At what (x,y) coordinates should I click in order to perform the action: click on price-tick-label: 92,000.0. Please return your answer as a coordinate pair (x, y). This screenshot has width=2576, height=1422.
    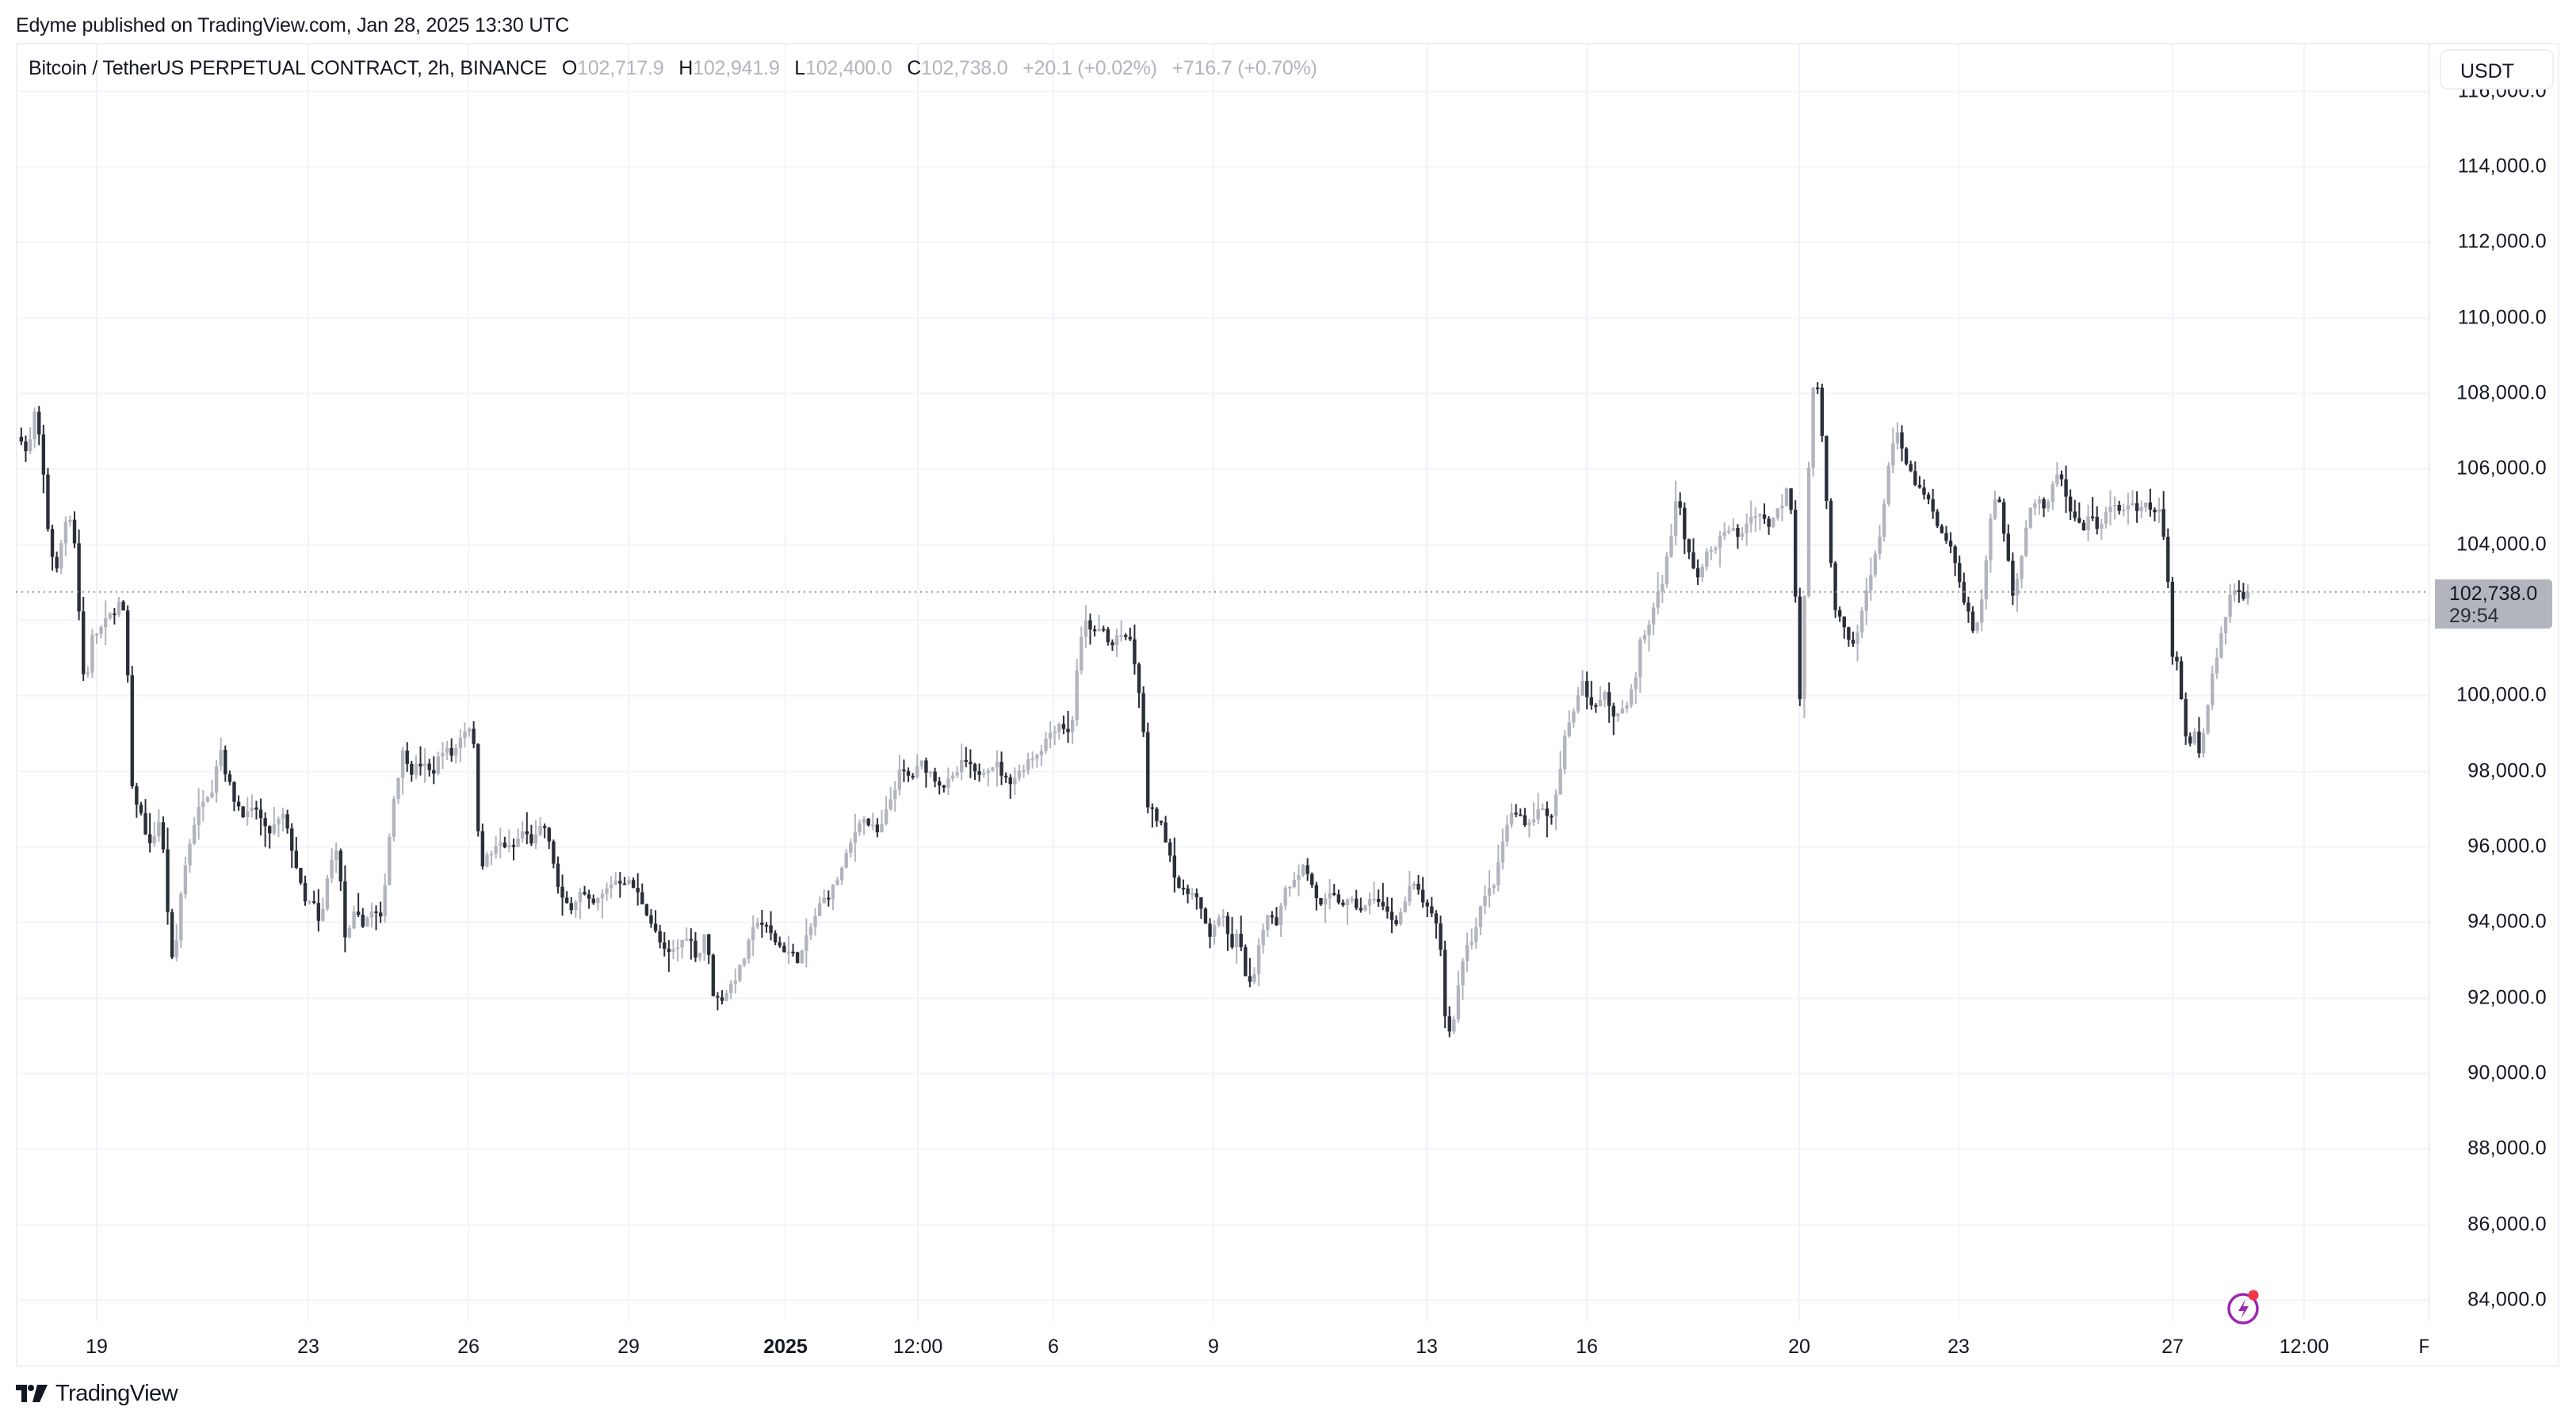
    Looking at the image, I should click on (2507, 997).